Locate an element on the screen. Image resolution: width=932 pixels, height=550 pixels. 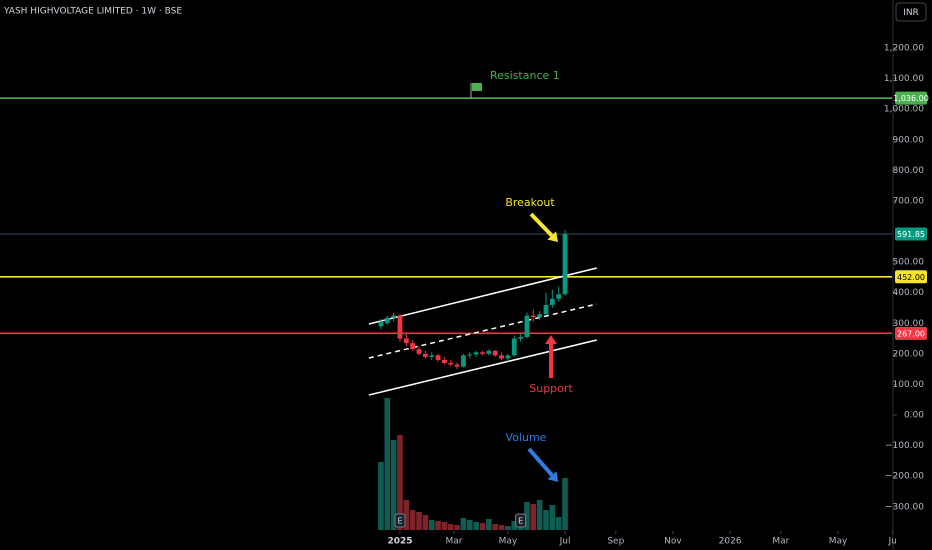
currency-label: INR is located at coordinates (911, 13).